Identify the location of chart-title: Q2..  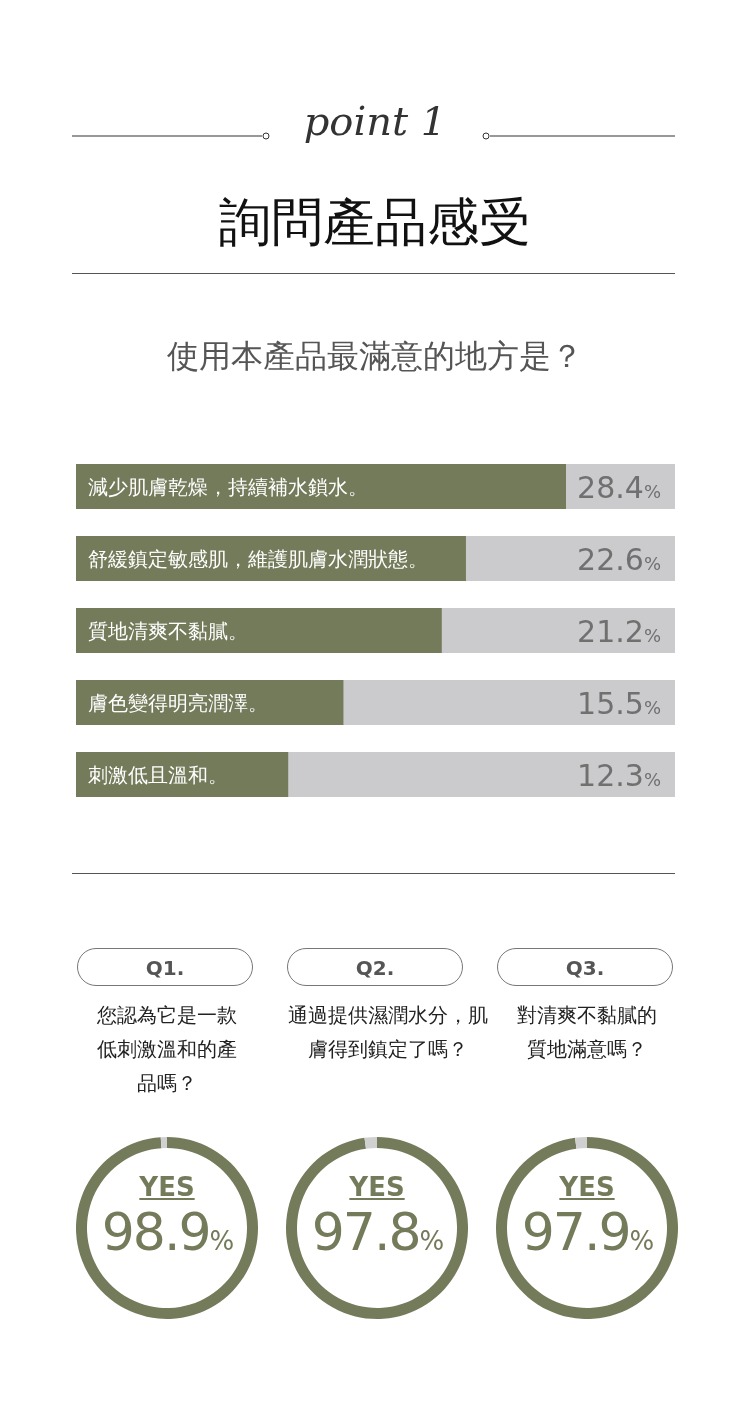
(375, 967).